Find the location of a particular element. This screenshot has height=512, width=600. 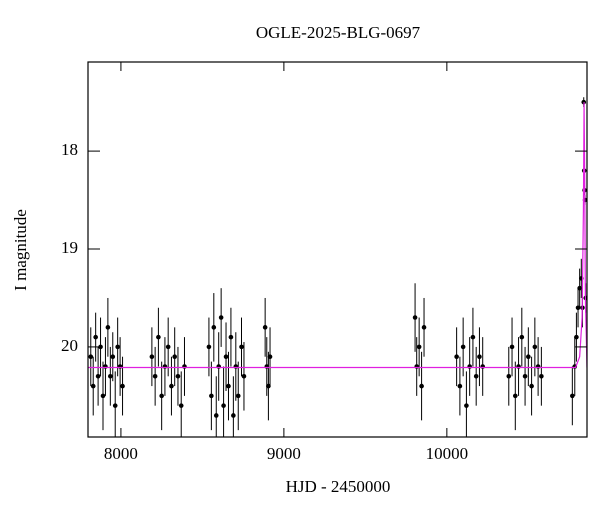

y-tick-label: 19 is located at coordinates (69, 247).